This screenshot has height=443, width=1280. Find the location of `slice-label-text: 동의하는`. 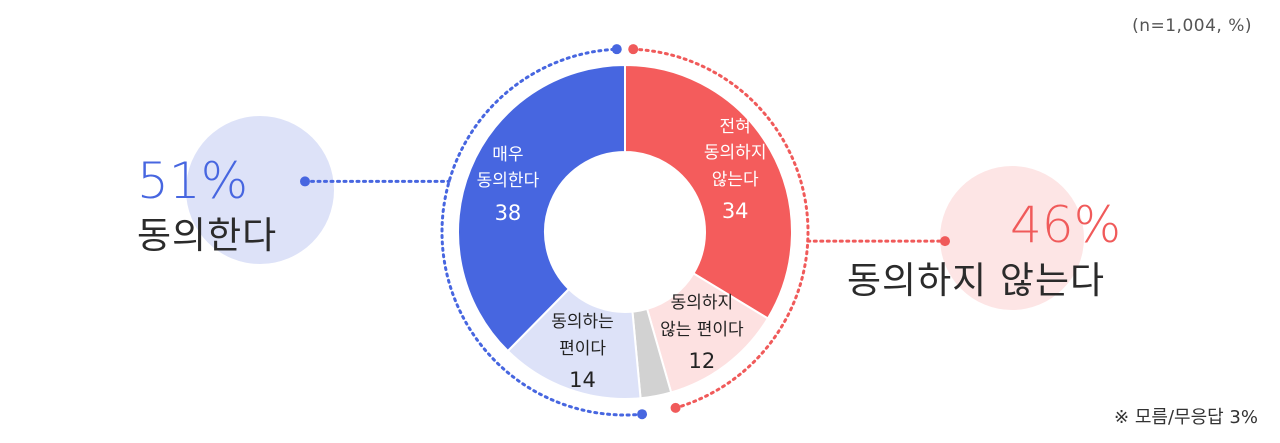

slice-label-text: 동의하는 is located at coordinates (582, 322).